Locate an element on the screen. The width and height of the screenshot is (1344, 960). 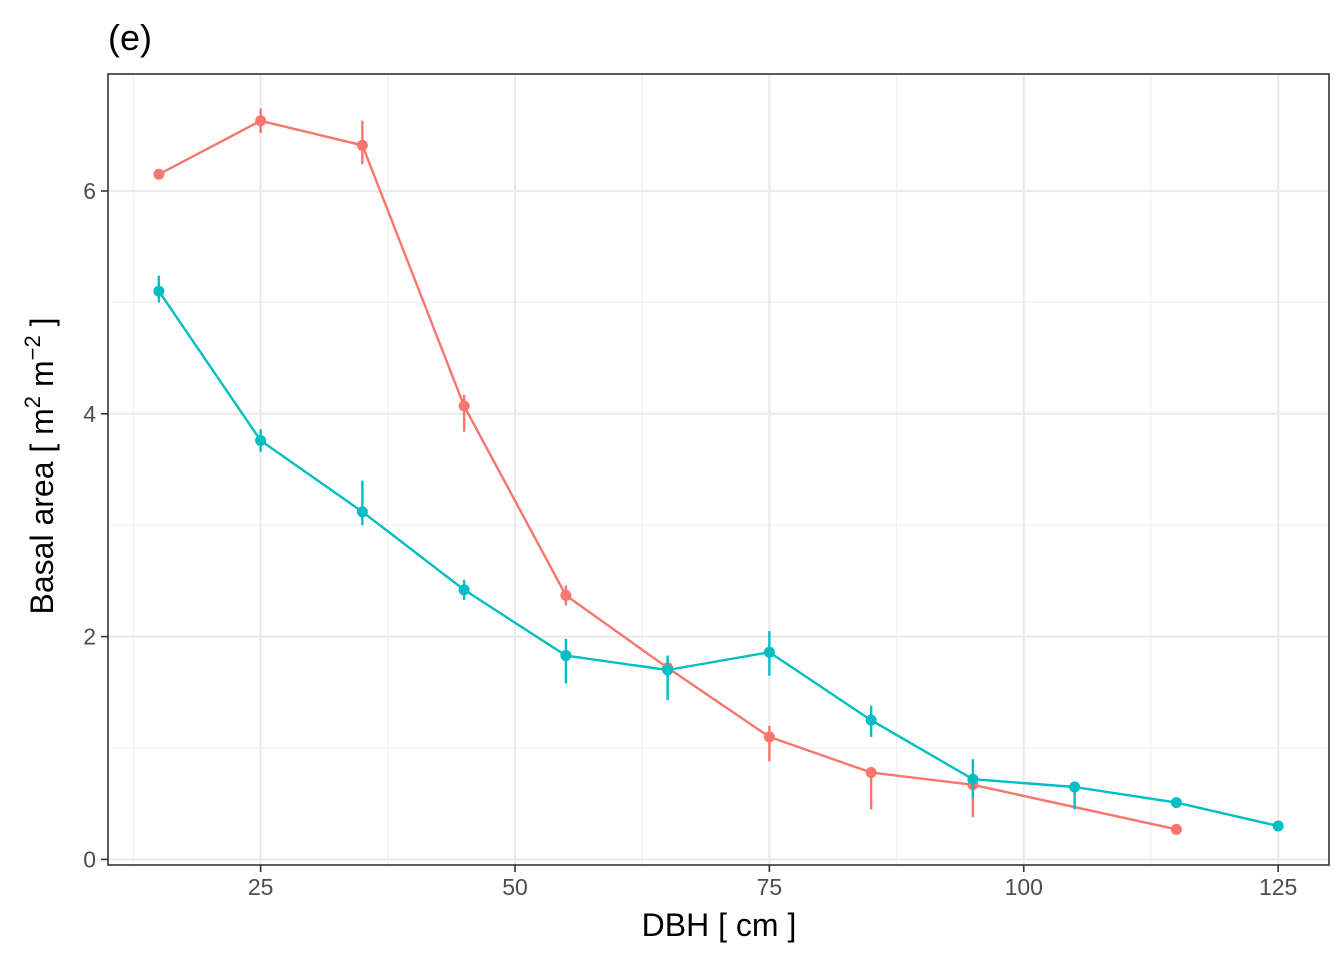
x-axis-title: DBH [ cm ] is located at coordinates (719, 925).